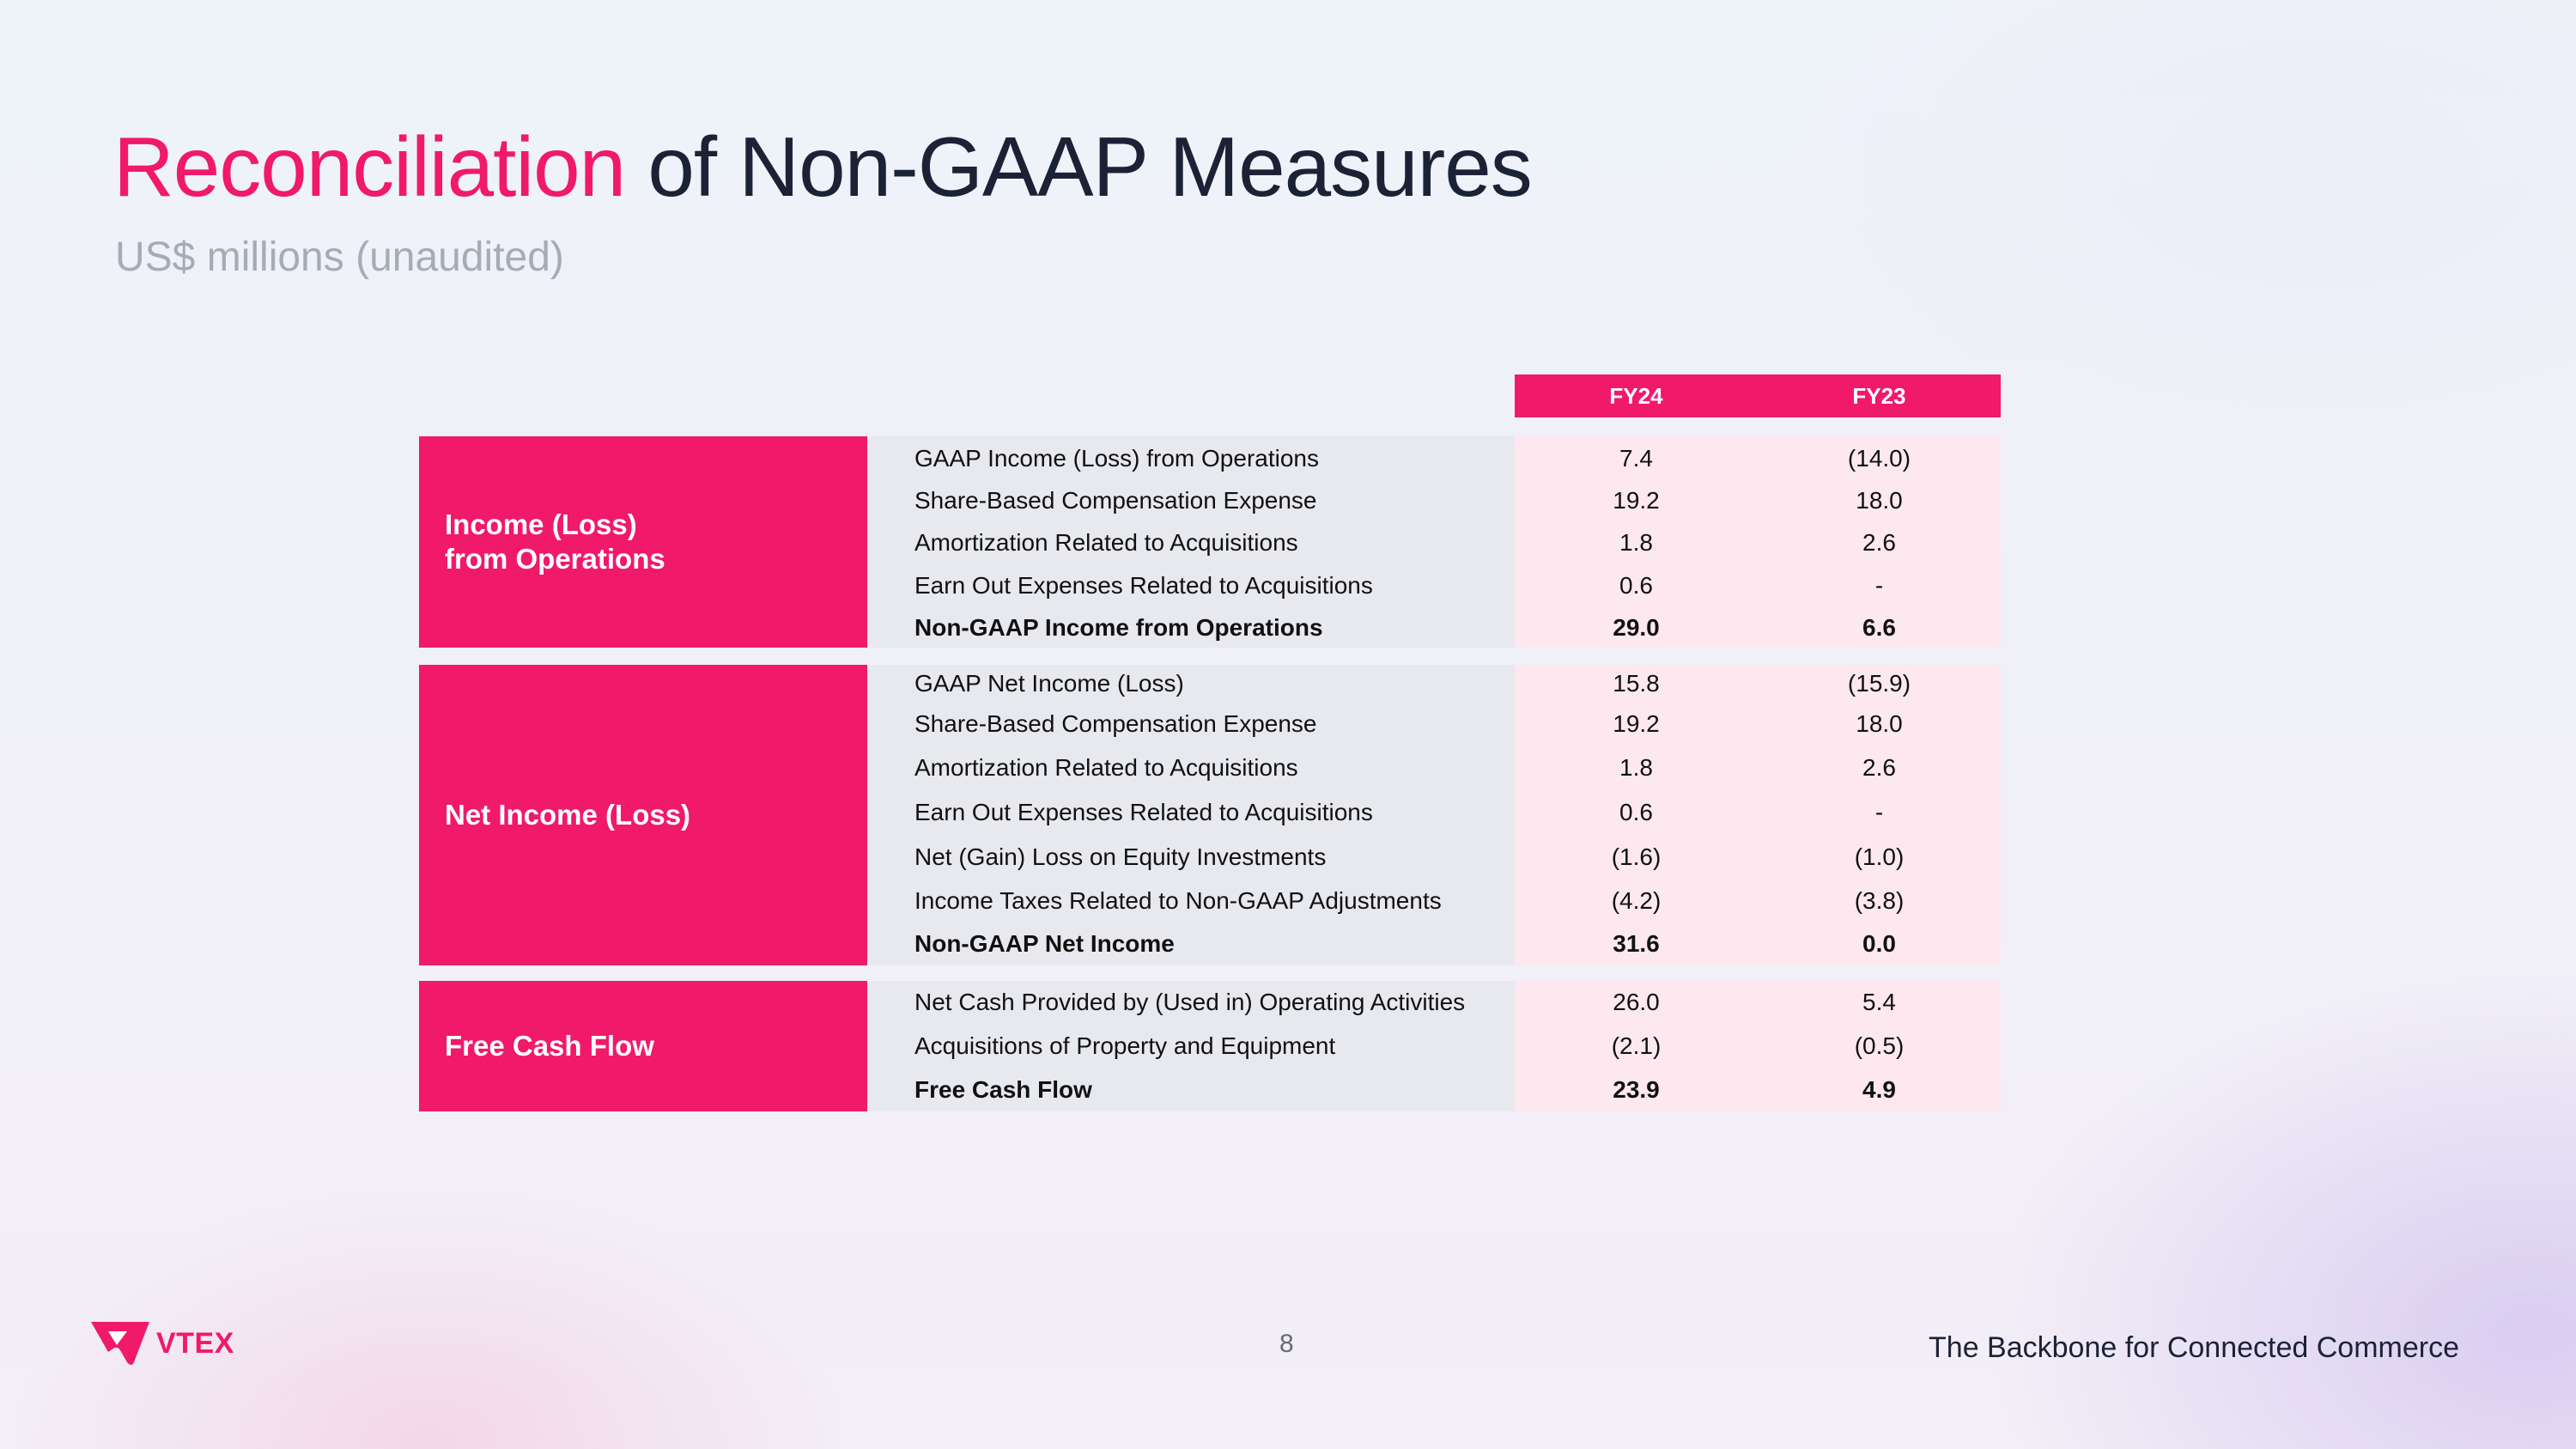 The image size is (2576, 1449). Describe the element at coordinates (1880, 900) in the screenshot. I see `cell-fy23: (3.8)` at that location.